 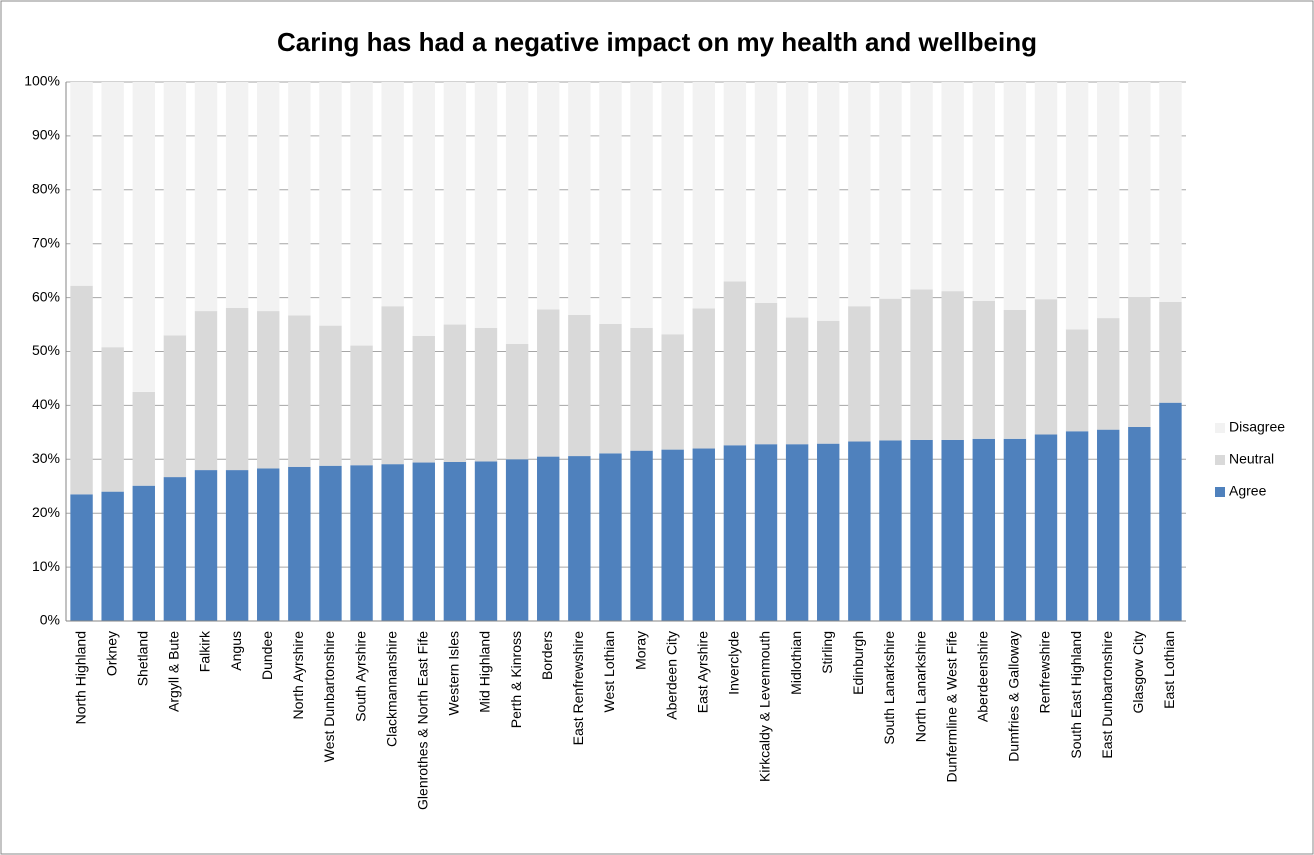 I want to click on y-tick-label: 70%, so click(x=46, y=242).